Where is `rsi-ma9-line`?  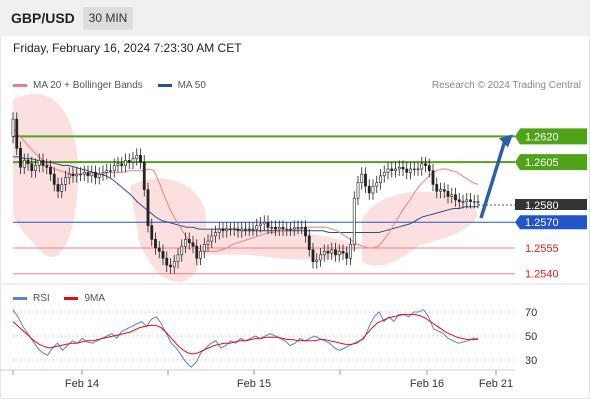 rsi-ma9-line is located at coordinates (245, 334).